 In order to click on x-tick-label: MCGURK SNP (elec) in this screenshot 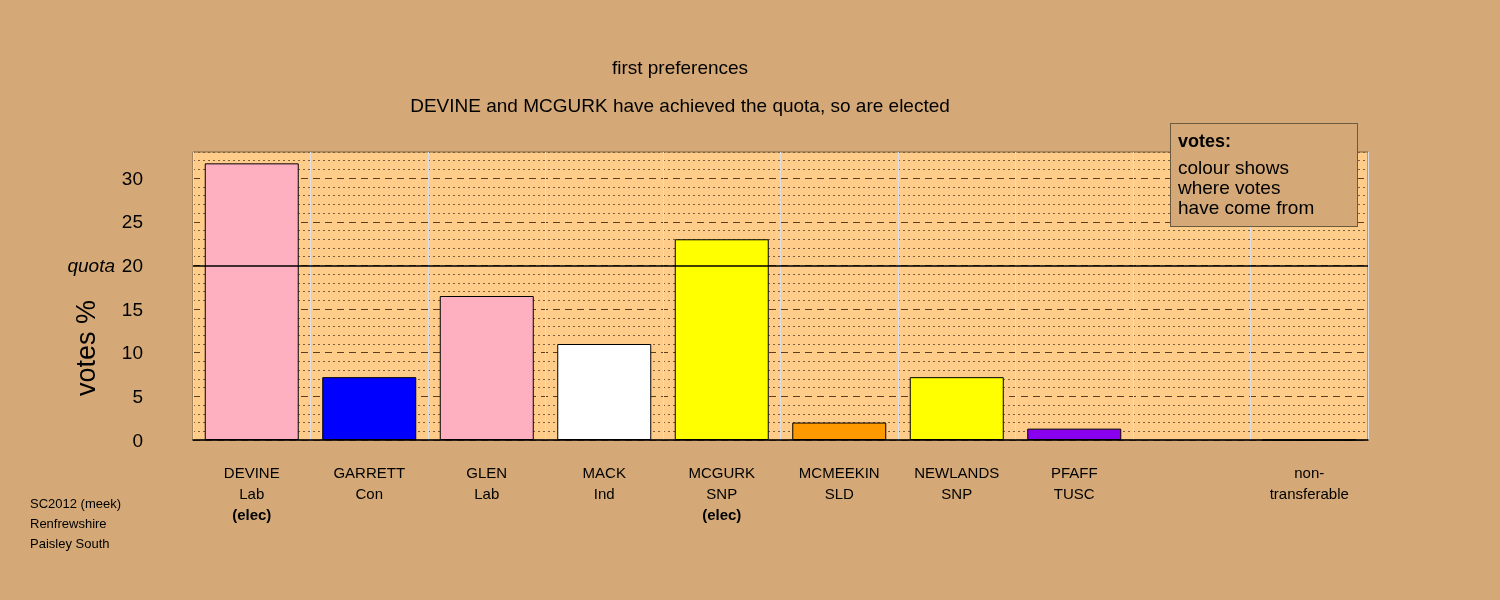, I will do `click(722, 493)`.